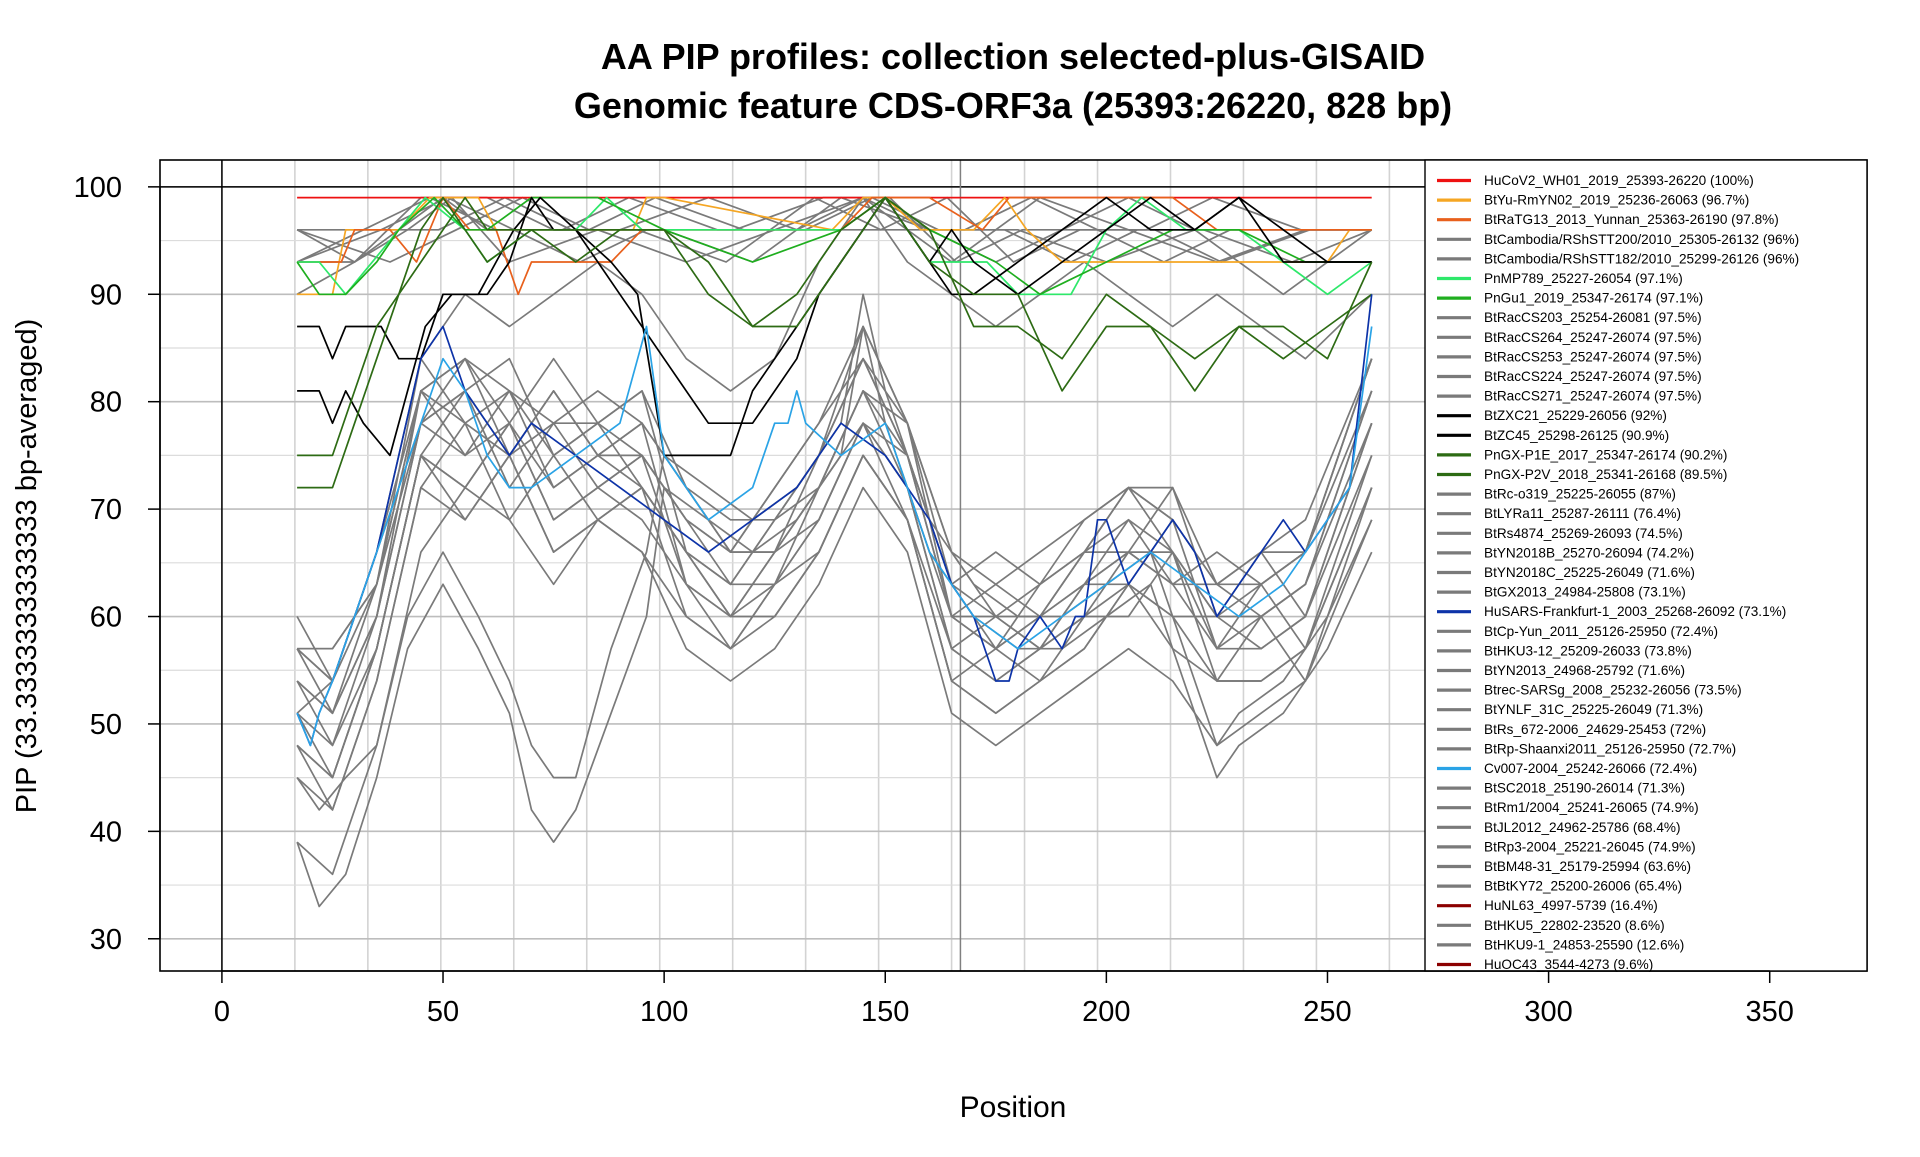 The image size is (1920, 1157). Describe the element at coordinates (222, 1012) in the screenshot. I see `x-tick-label: 0` at that location.